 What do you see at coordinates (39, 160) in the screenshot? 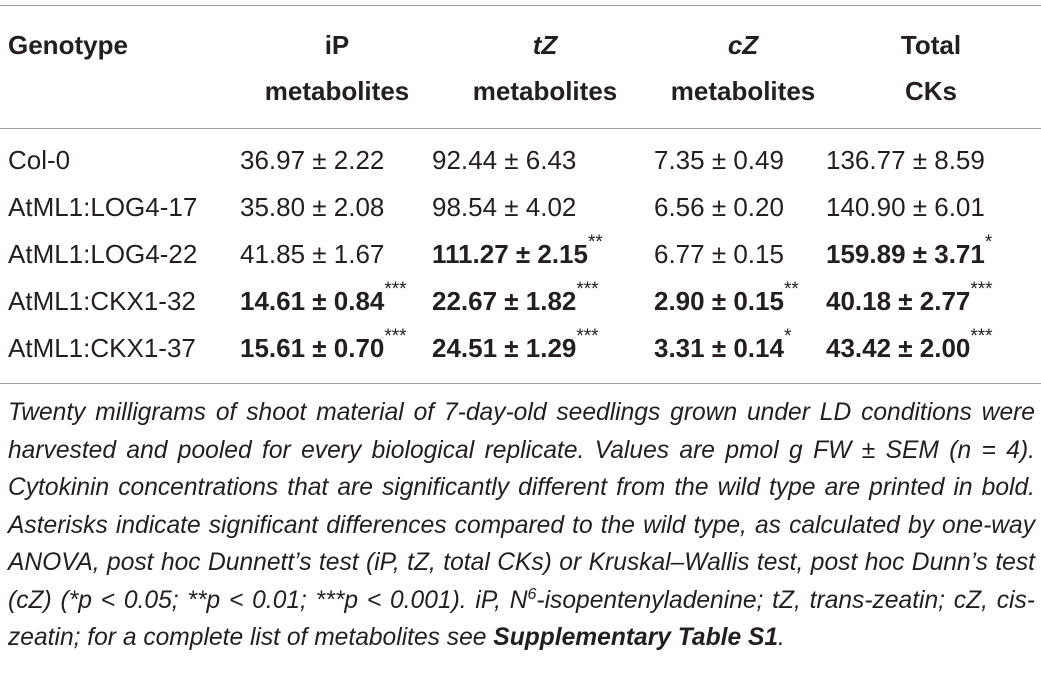
I see `cell-genotype: Col-0` at bounding box center [39, 160].